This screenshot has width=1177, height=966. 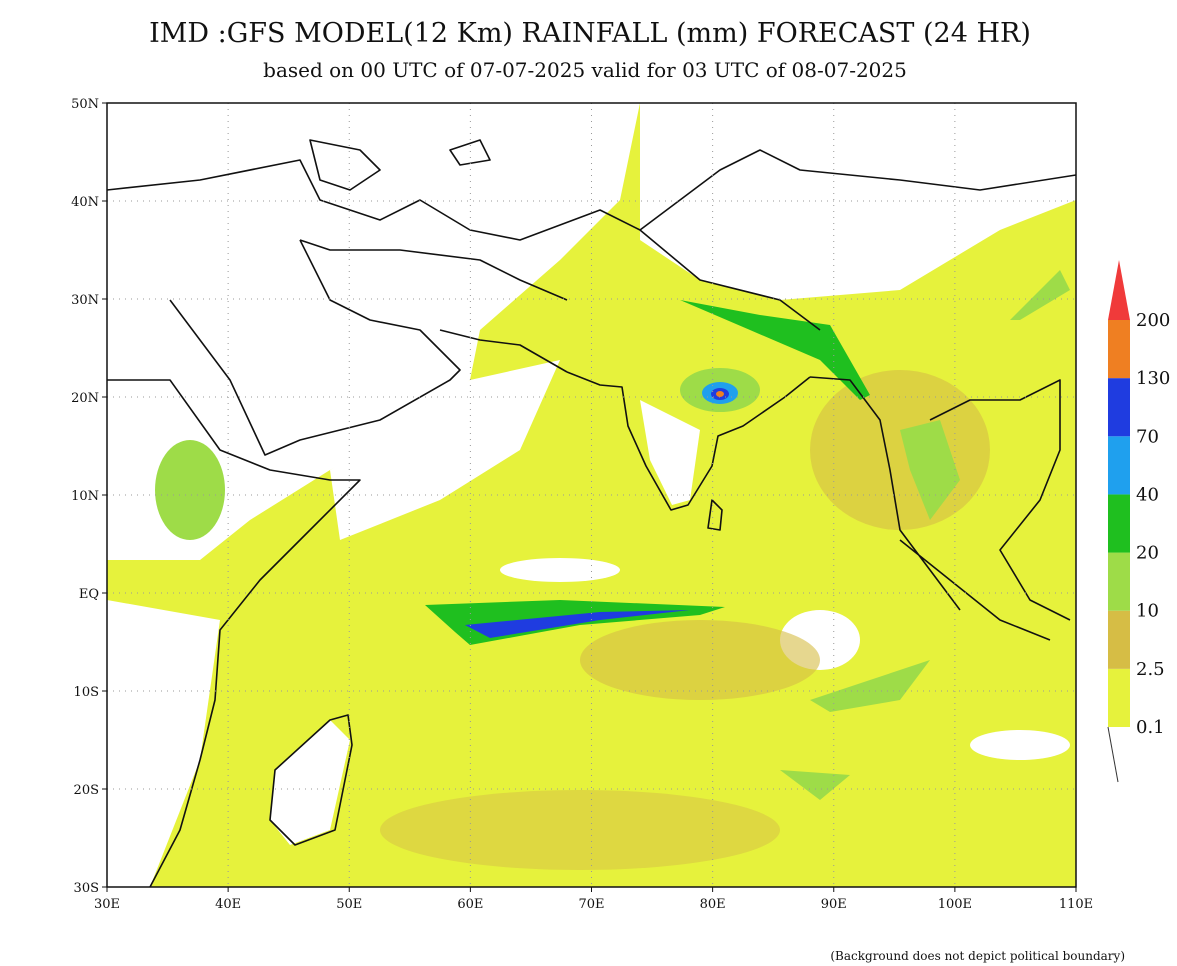 I want to click on lat-label: 20S, so click(x=86, y=790).